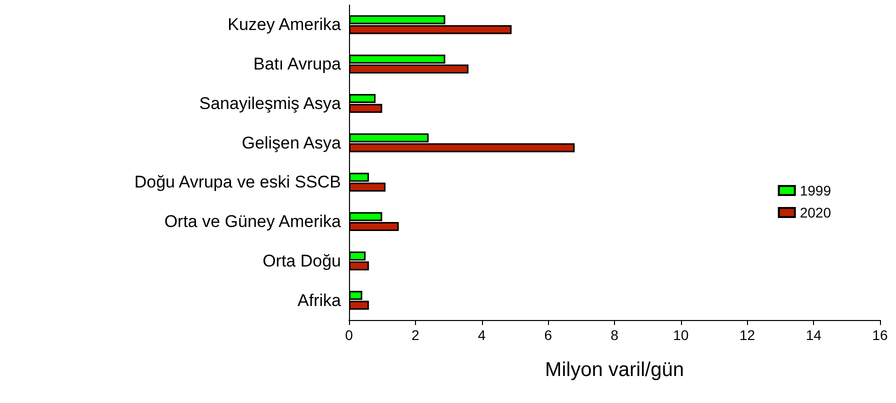 This screenshot has height=403, width=896. Describe the element at coordinates (548, 335) in the screenshot. I see `x-tick-label: 6` at that location.